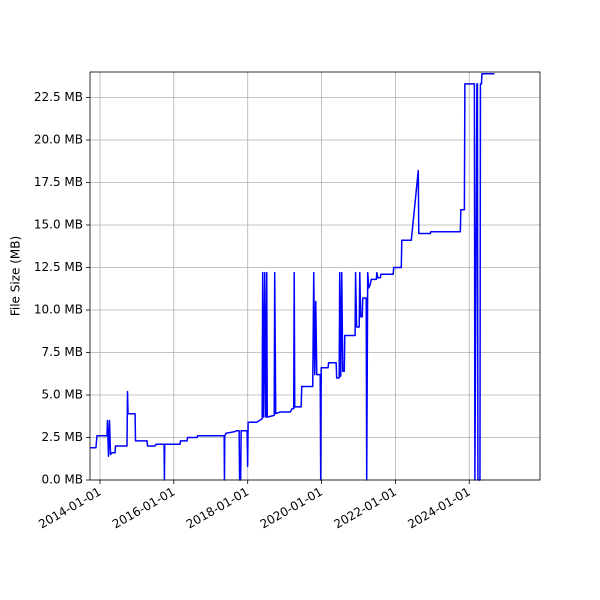  Describe the element at coordinates (62, 480) in the screenshot. I see `y-tick-label: 0.0 MB` at that location.